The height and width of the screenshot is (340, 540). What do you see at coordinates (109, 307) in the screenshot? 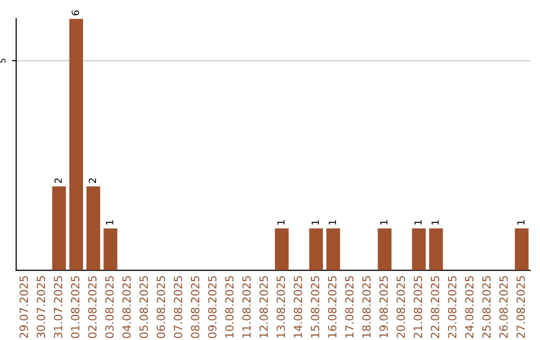
I see `x-tick-label: 03.08.2025` at bounding box center [109, 307].